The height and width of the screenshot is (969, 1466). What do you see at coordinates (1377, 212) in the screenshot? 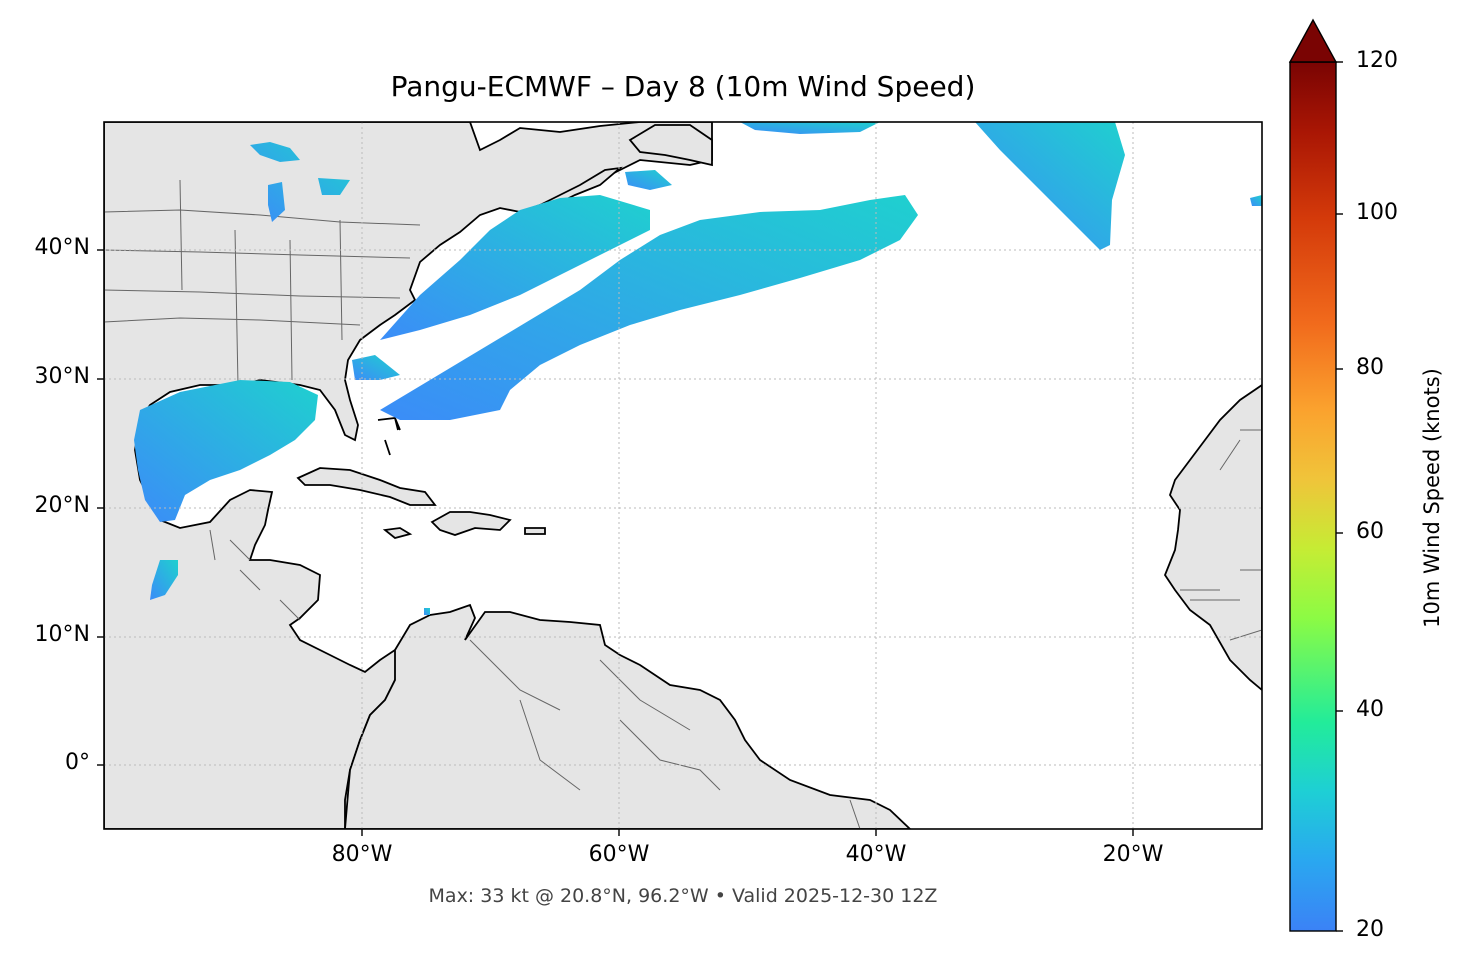
I see `colorbar-tick-label: 100` at bounding box center [1377, 212].